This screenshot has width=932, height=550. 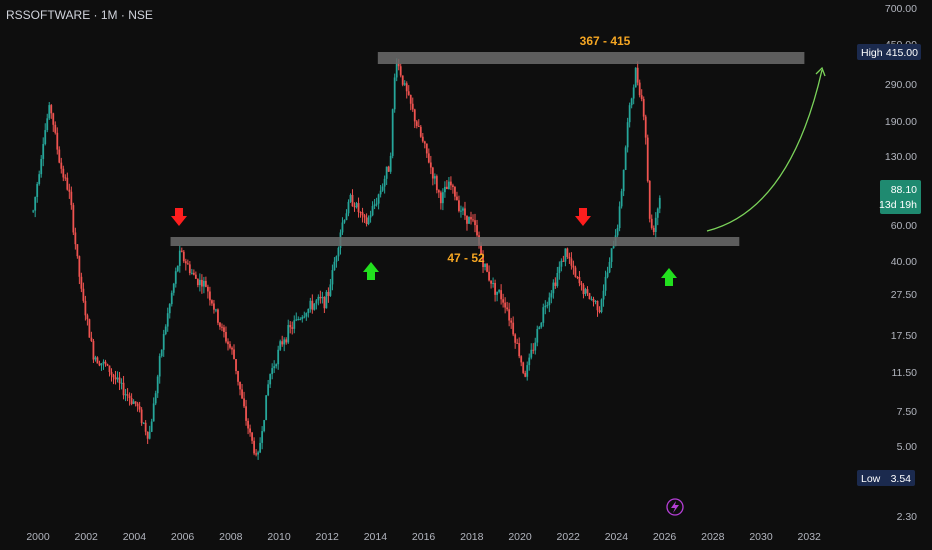 What do you see at coordinates (466, 258) in the screenshot?
I see `zone-label: 47 - 52` at bounding box center [466, 258].